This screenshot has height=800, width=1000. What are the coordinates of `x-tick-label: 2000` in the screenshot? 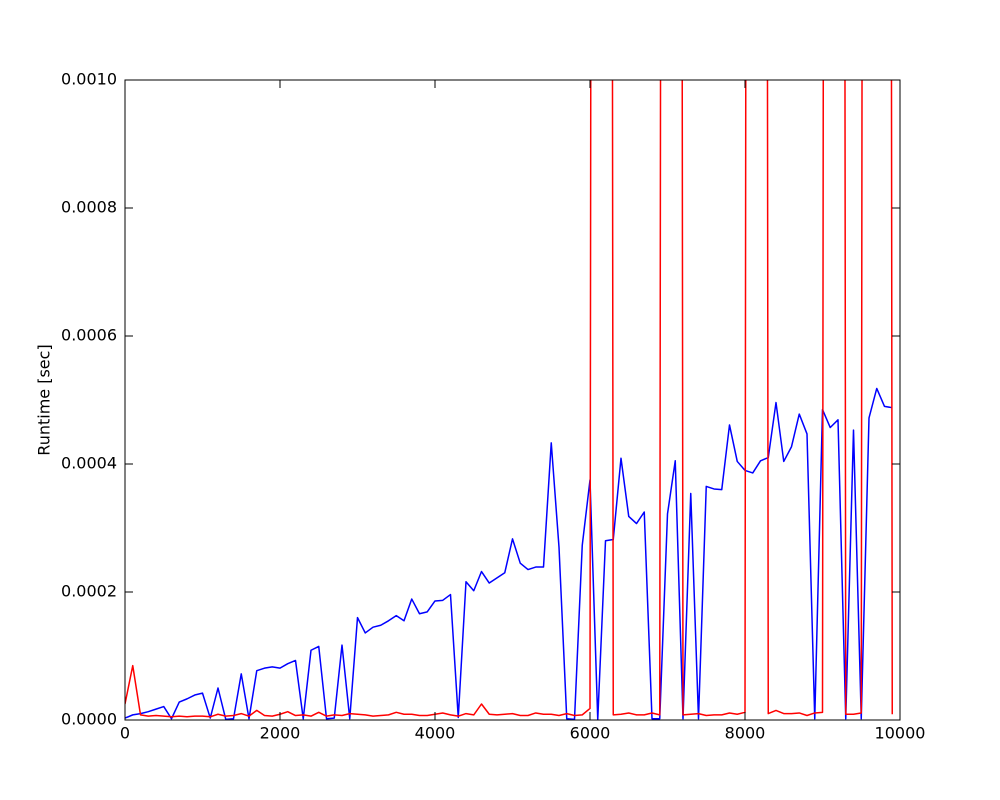 It's located at (280, 733).